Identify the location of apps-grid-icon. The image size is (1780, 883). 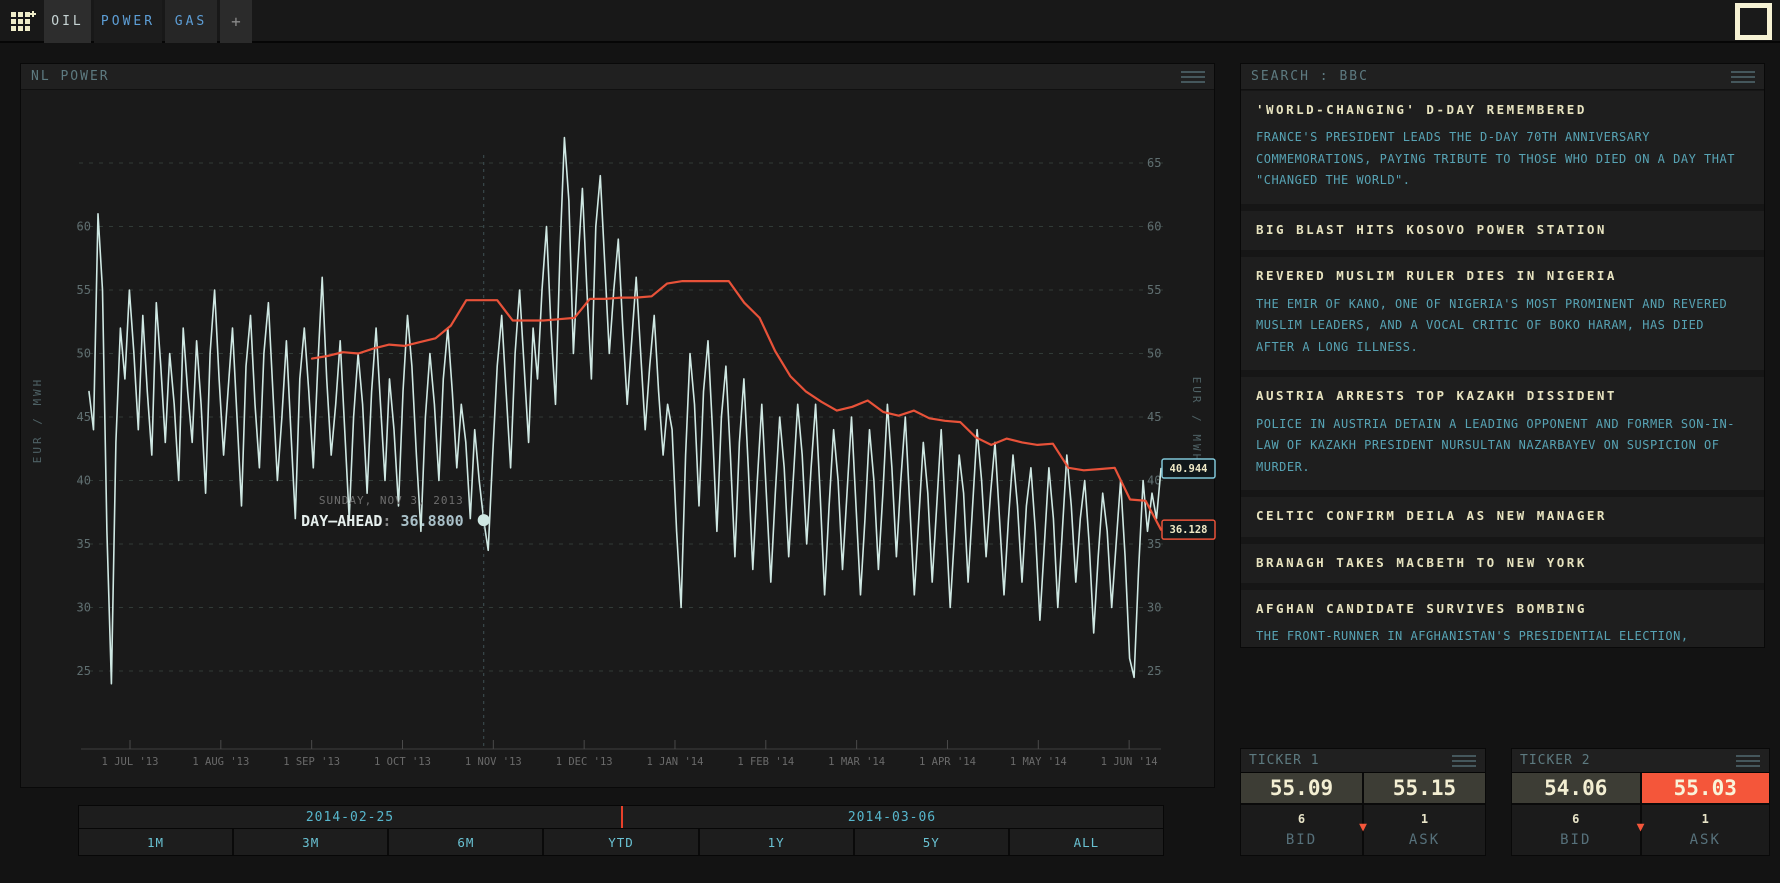
(23, 22).